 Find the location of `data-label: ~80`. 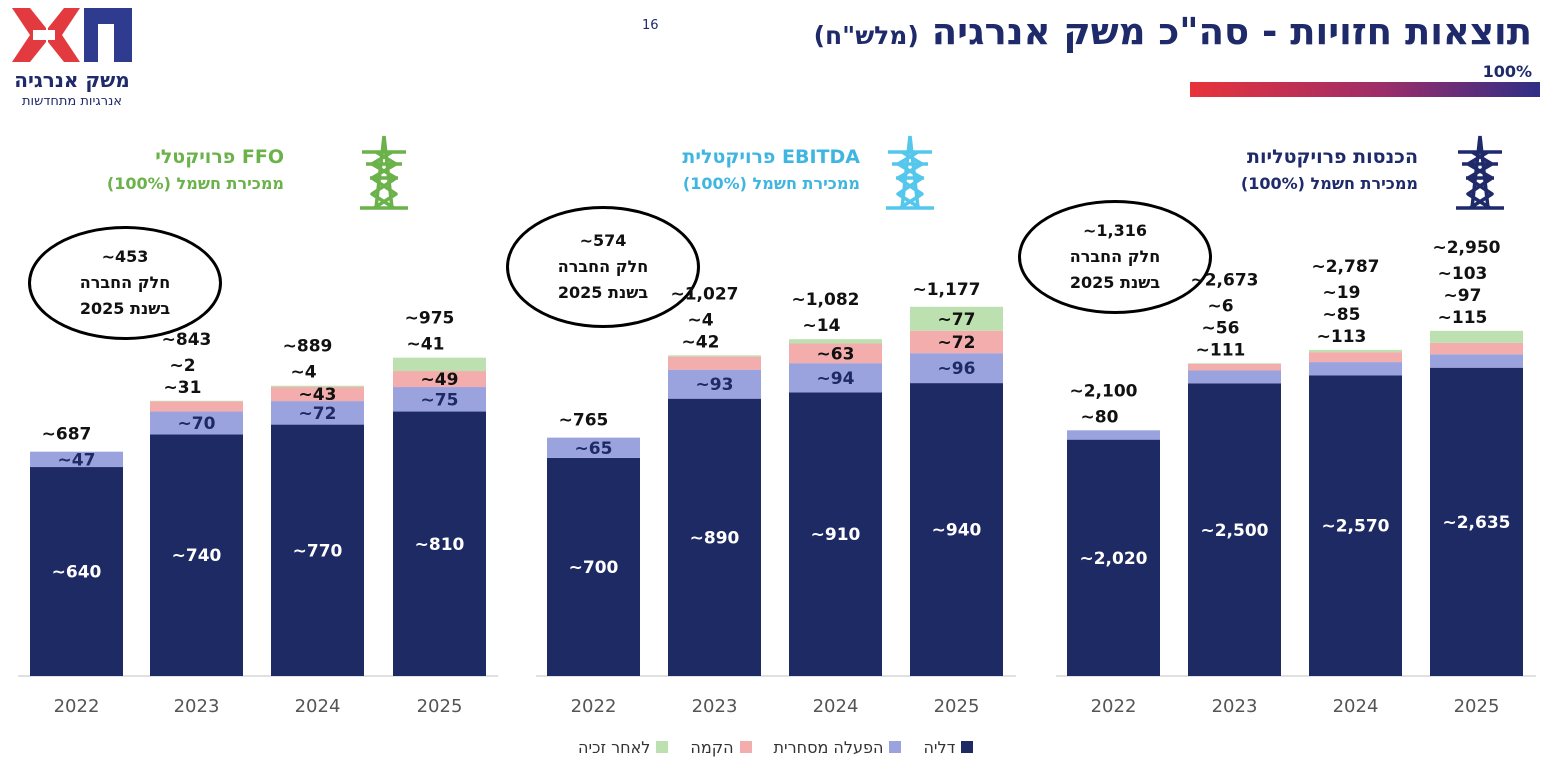

data-label: ~80 is located at coordinates (1100, 417).